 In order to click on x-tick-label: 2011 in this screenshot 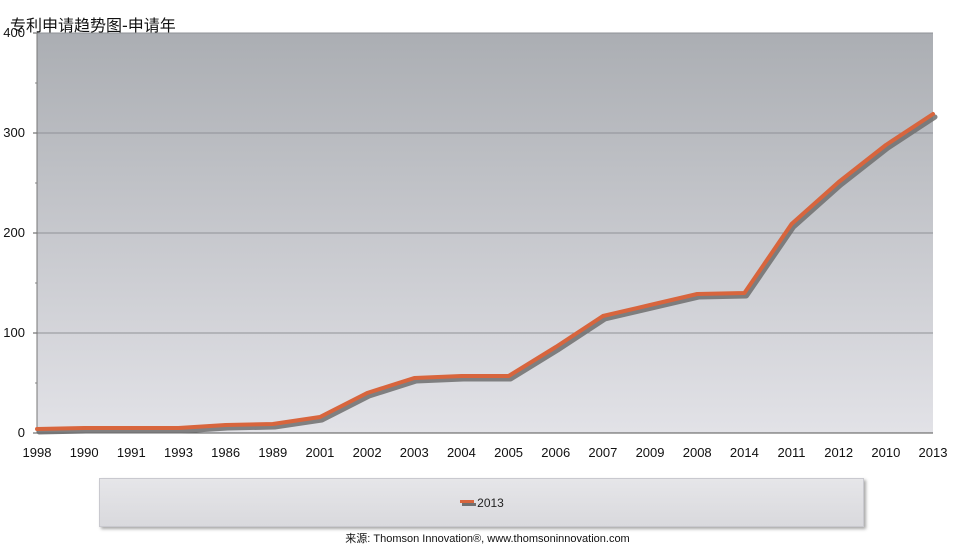, I will do `click(792, 452)`.